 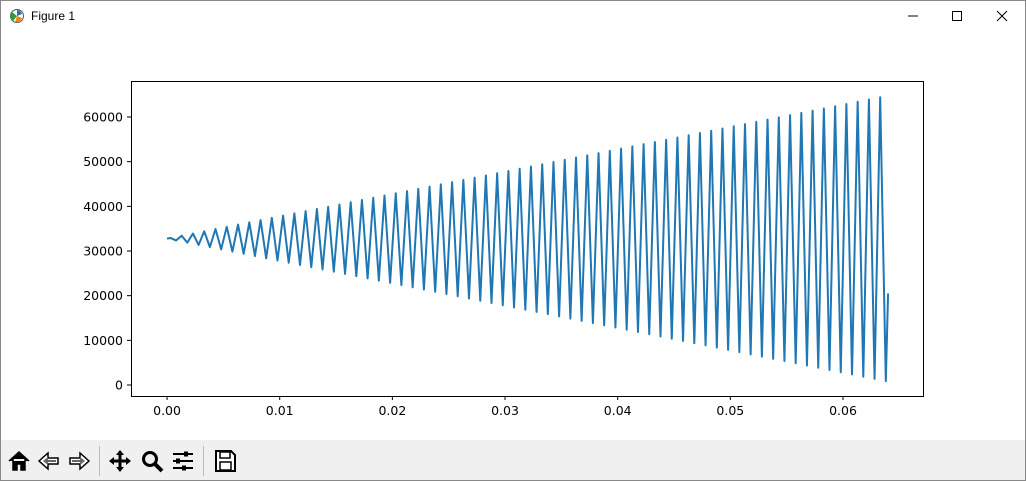 What do you see at coordinates (103, 251) in the screenshot?
I see `y-tick-label: 30000` at bounding box center [103, 251].